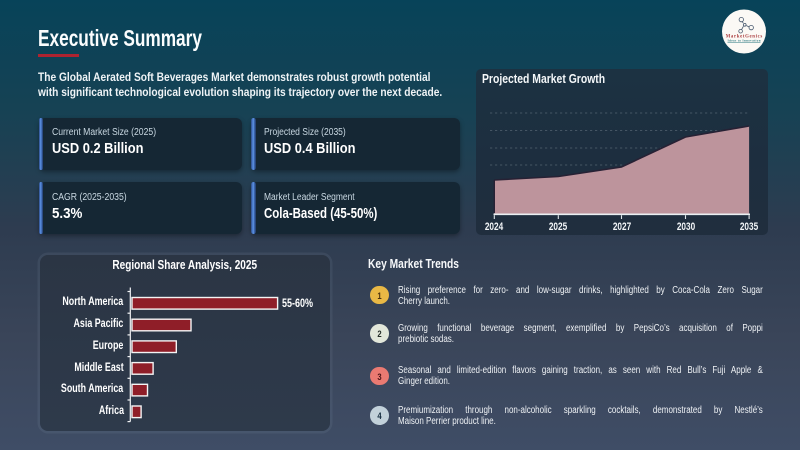 Image resolution: width=800 pixels, height=450 pixels. Describe the element at coordinates (744, 40) in the screenshot. I see `svg-text: Ideas to Innovation` at that location.